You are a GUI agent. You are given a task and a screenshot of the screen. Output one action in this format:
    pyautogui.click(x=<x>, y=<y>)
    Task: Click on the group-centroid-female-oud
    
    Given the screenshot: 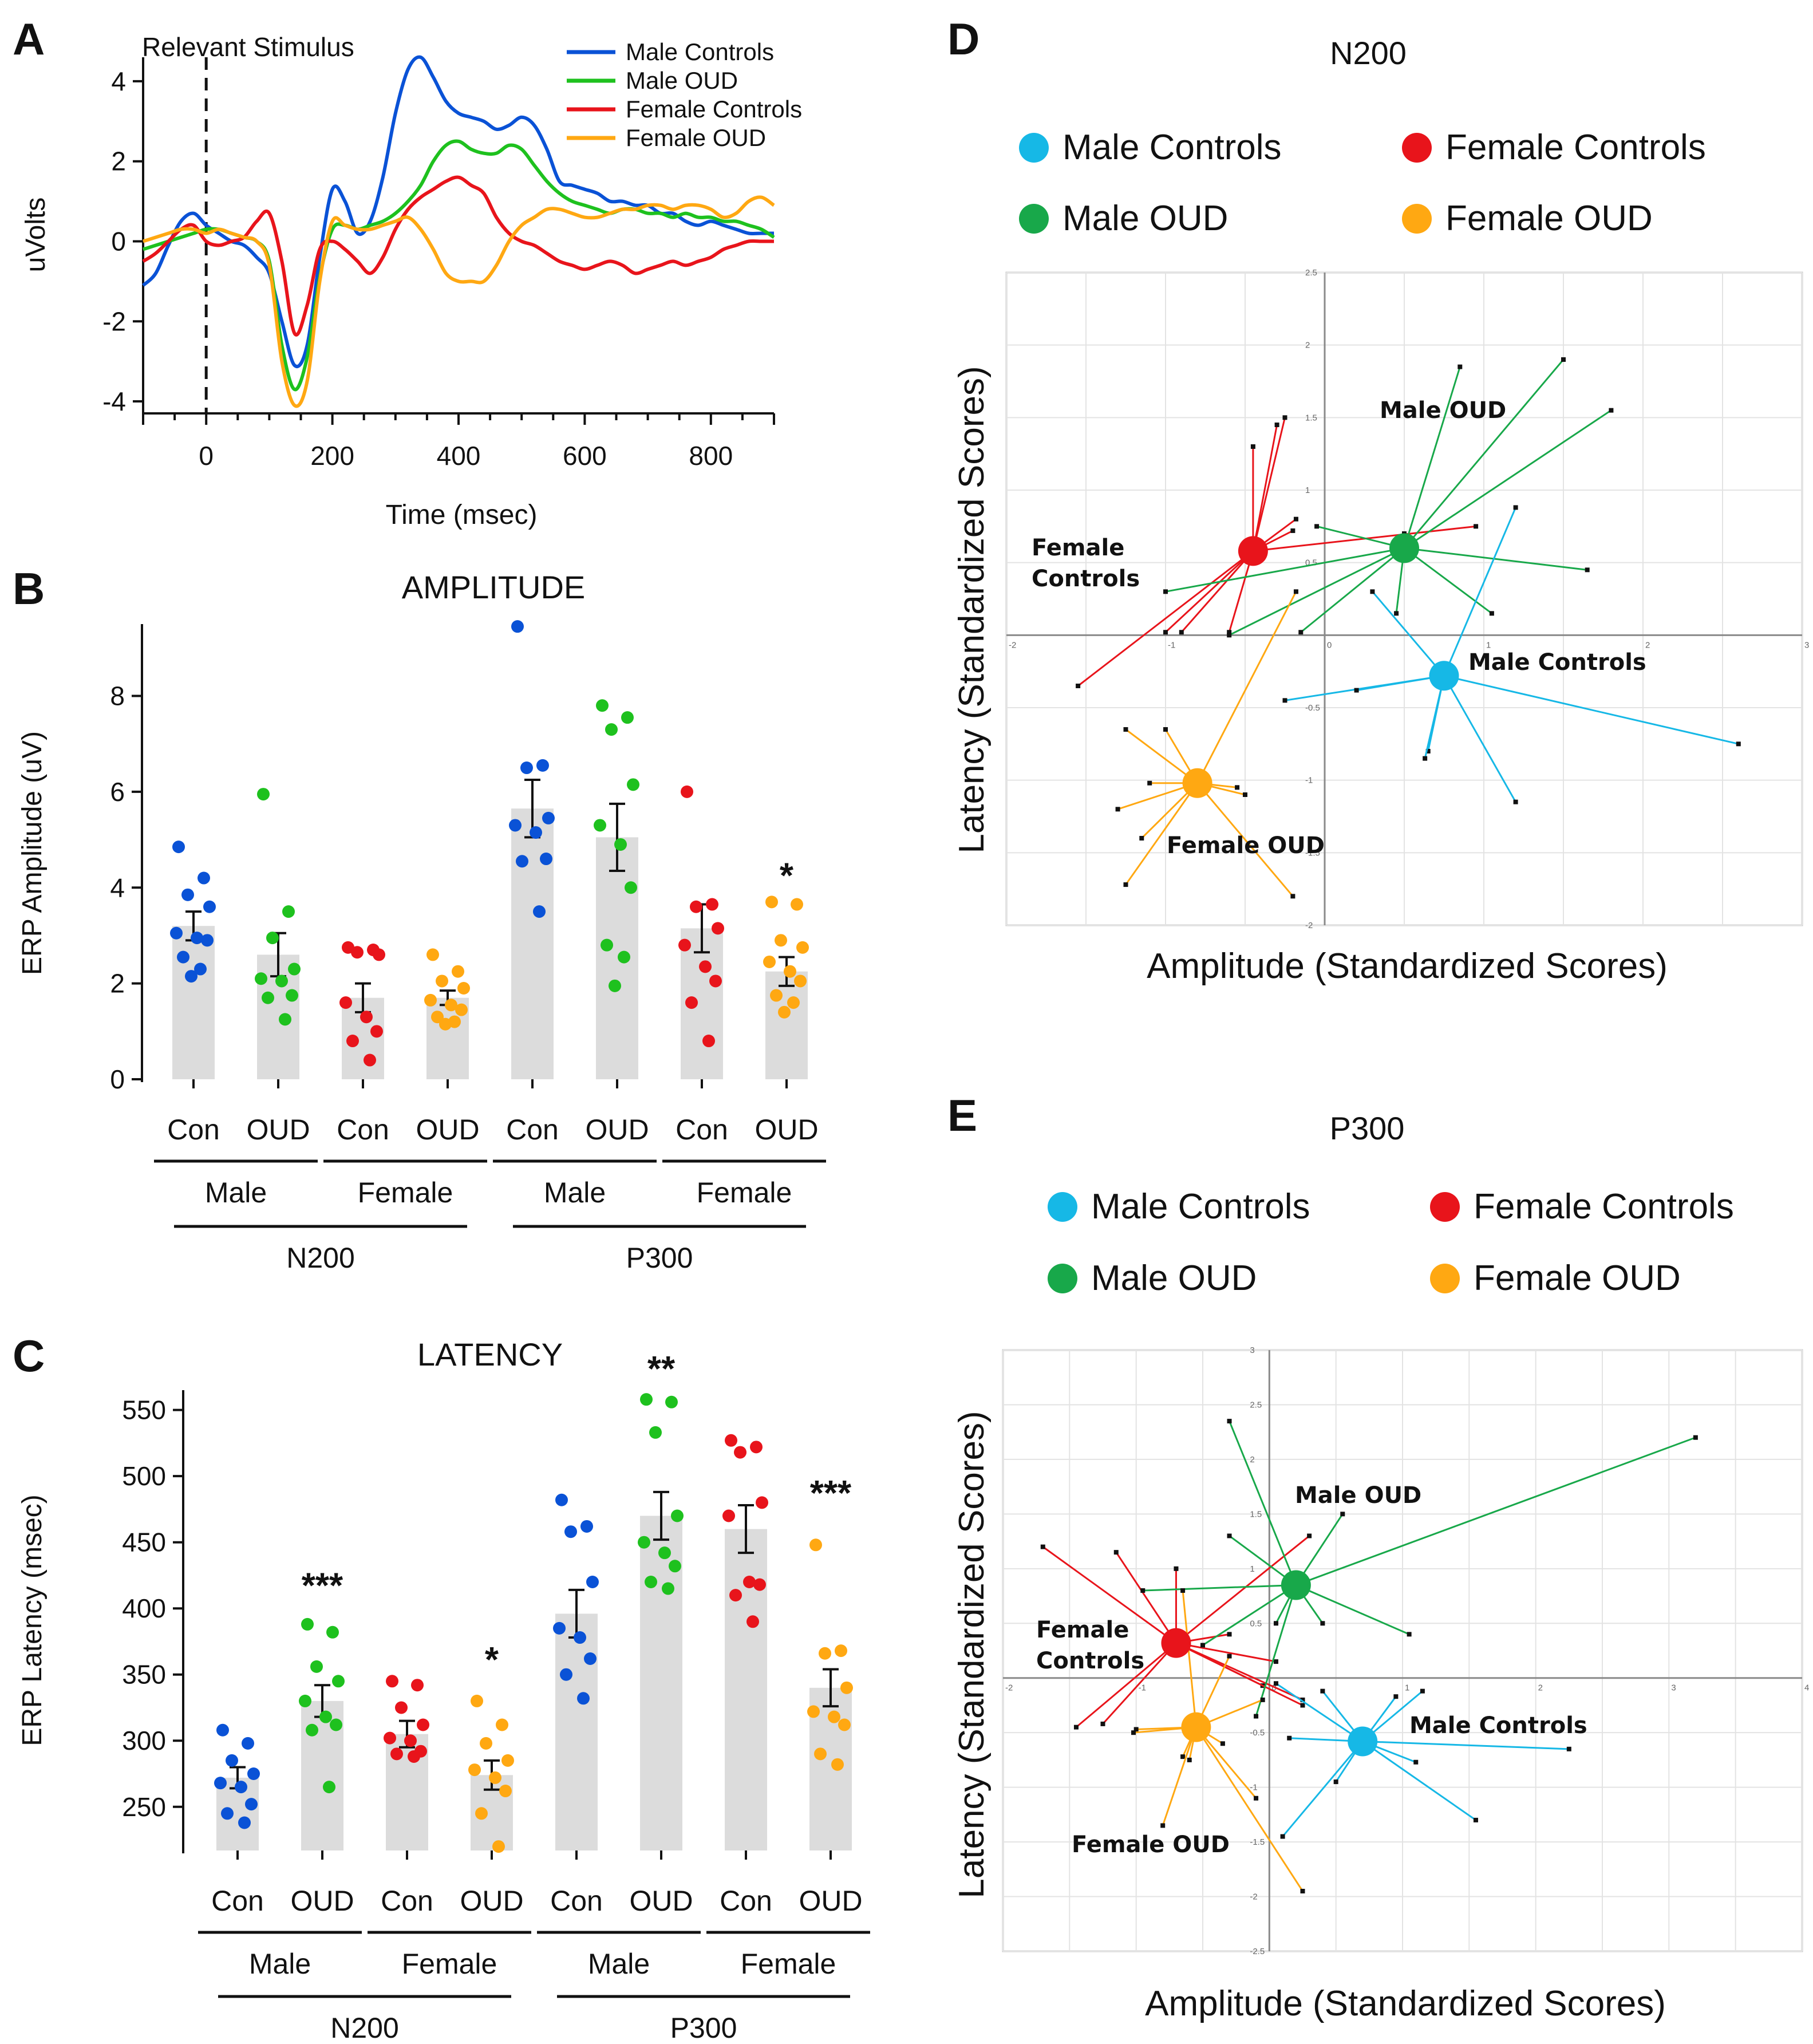 What is the action you would take?
    pyautogui.click(x=1196, y=1727)
    